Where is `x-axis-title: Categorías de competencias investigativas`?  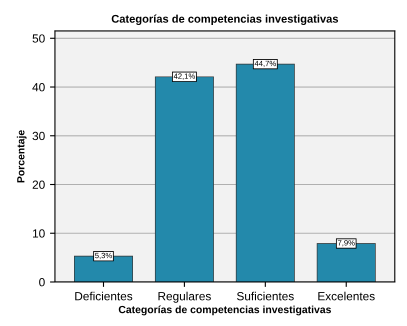 x-axis-title: Categorías de competencias investigativas is located at coordinates (224, 310).